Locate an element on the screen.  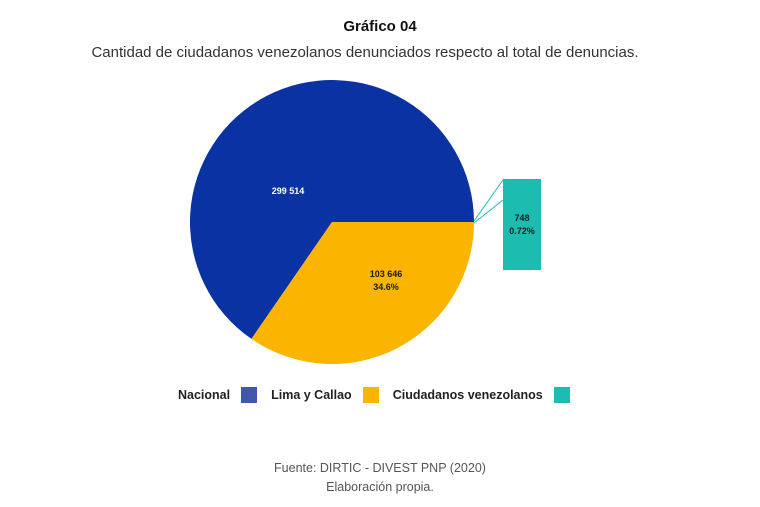
legend-label-nacional: Nacional is located at coordinates (204, 395).